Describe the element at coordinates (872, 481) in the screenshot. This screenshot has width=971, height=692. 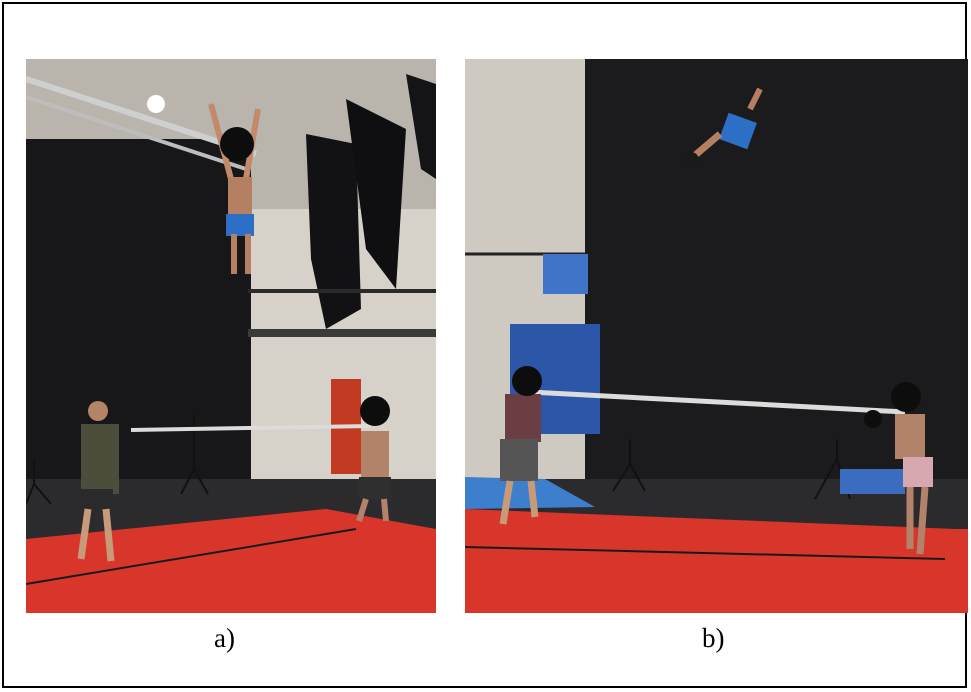
I see `blue-box` at that location.